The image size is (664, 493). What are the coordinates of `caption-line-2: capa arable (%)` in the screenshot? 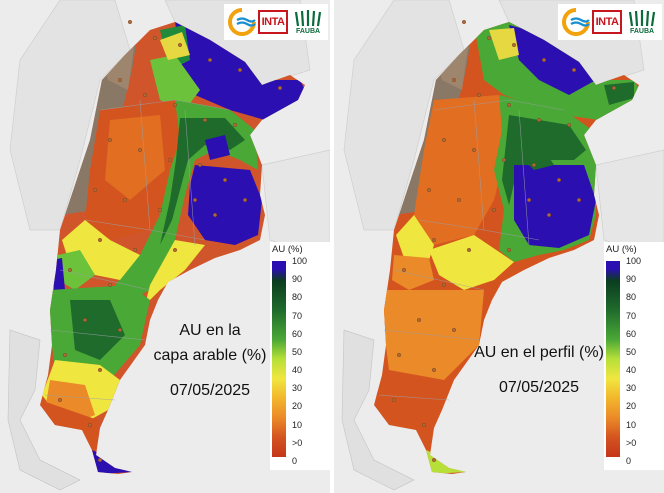 It's located at (210, 355).